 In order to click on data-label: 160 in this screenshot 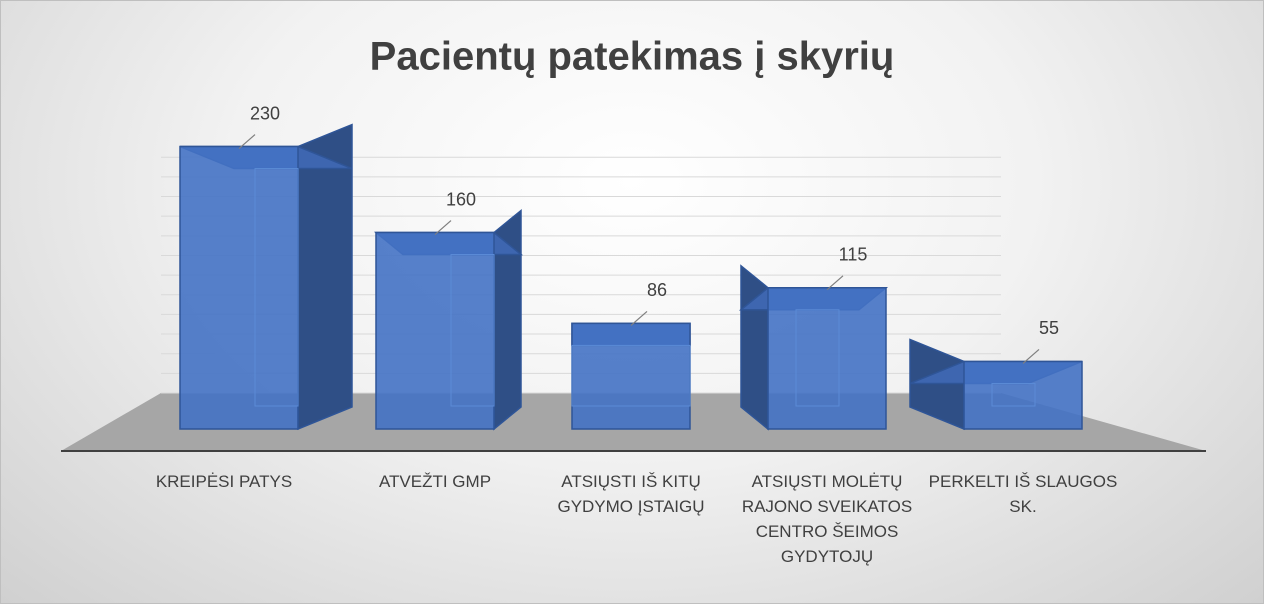, I will do `click(461, 199)`.